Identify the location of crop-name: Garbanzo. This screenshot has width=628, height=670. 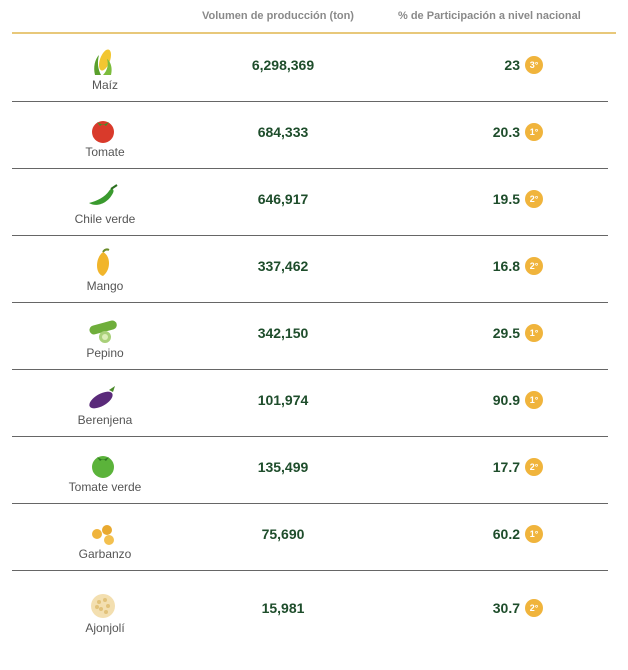
(105, 554).